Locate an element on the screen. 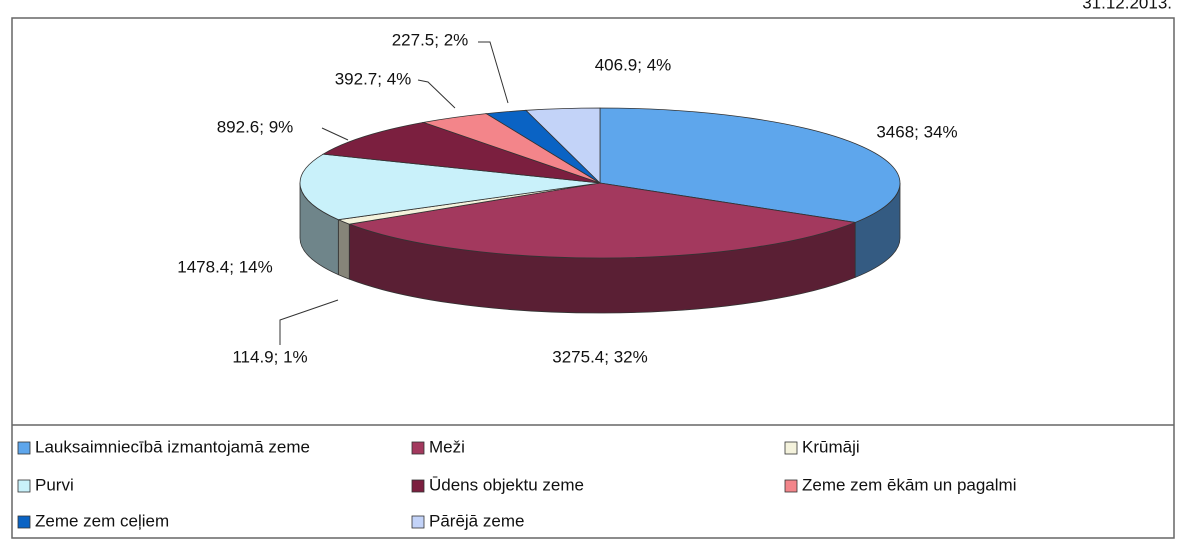 The width and height of the screenshot is (1178, 540). data-label: 3468; 34% is located at coordinates (916, 131).